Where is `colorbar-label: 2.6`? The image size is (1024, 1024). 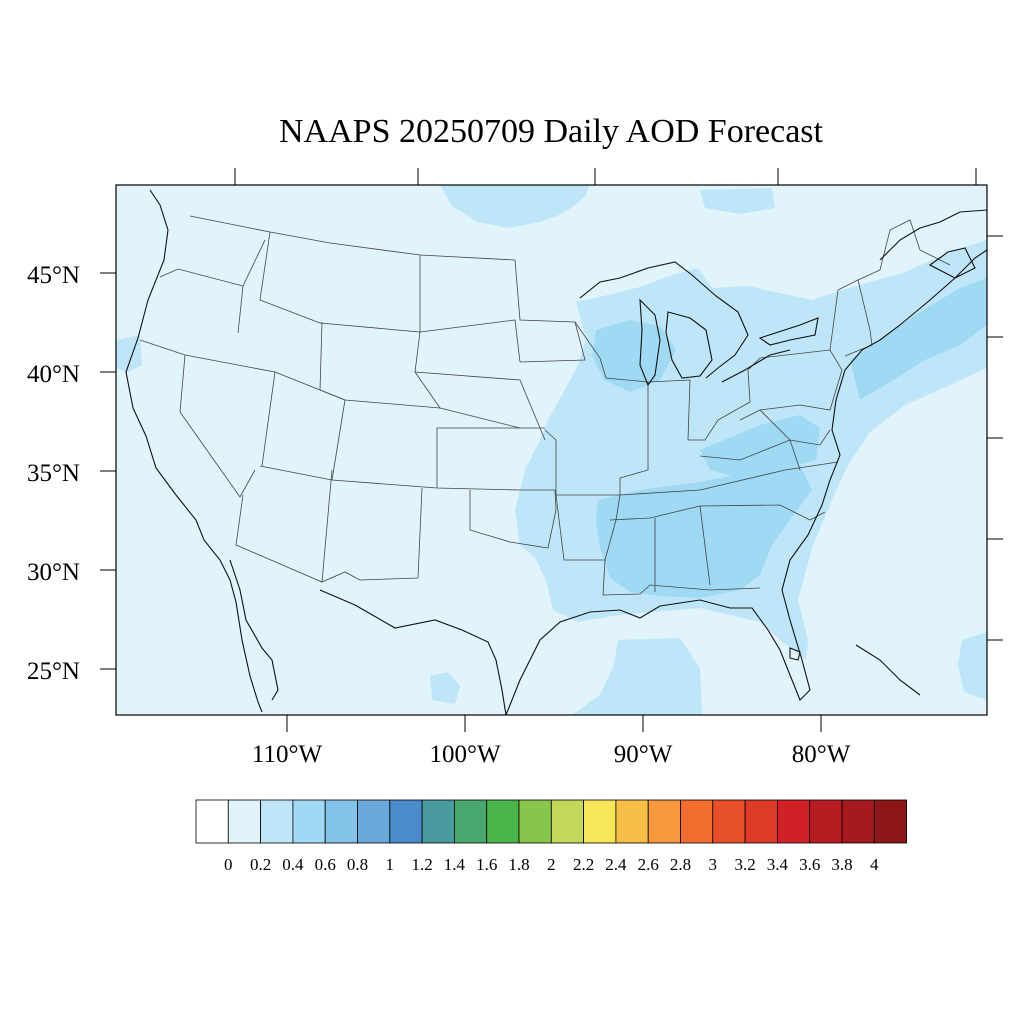 colorbar-label: 2.6 is located at coordinates (648, 864).